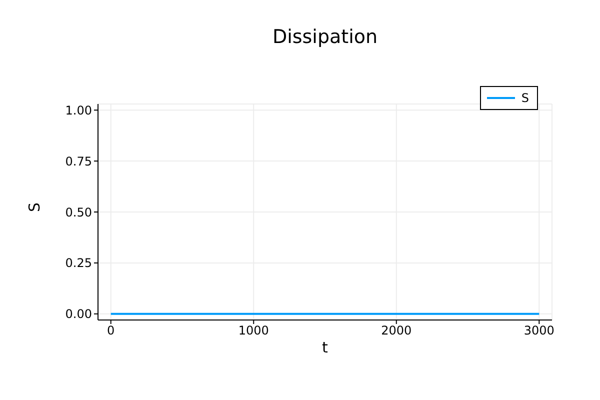 This screenshot has width=600, height=400. Describe the element at coordinates (78, 212) in the screenshot. I see `y-tick-label: 0.50` at that location.